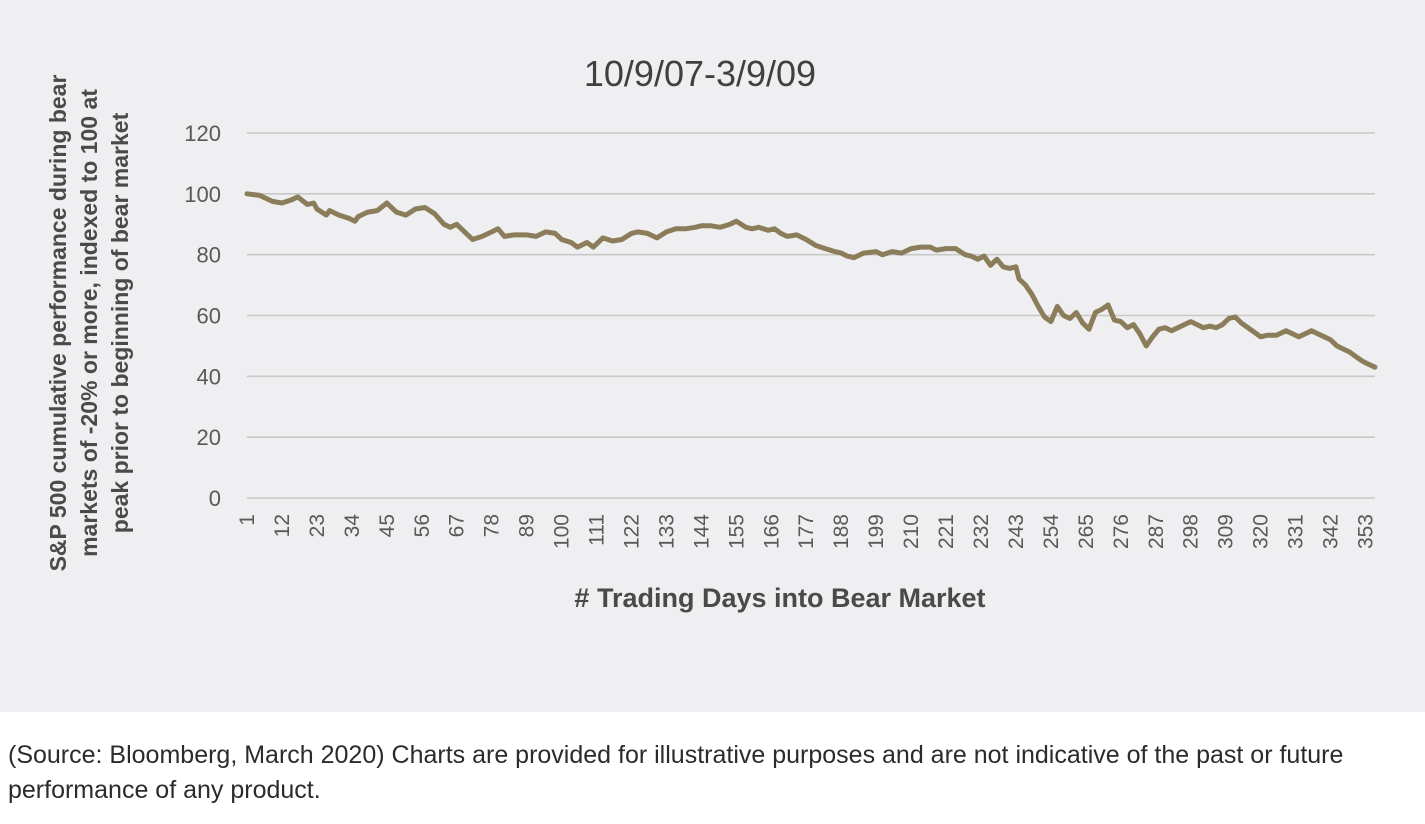  What do you see at coordinates (700, 73) in the screenshot?
I see `chart-title: 10/9/07-3/9/09` at bounding box center [700, 73].